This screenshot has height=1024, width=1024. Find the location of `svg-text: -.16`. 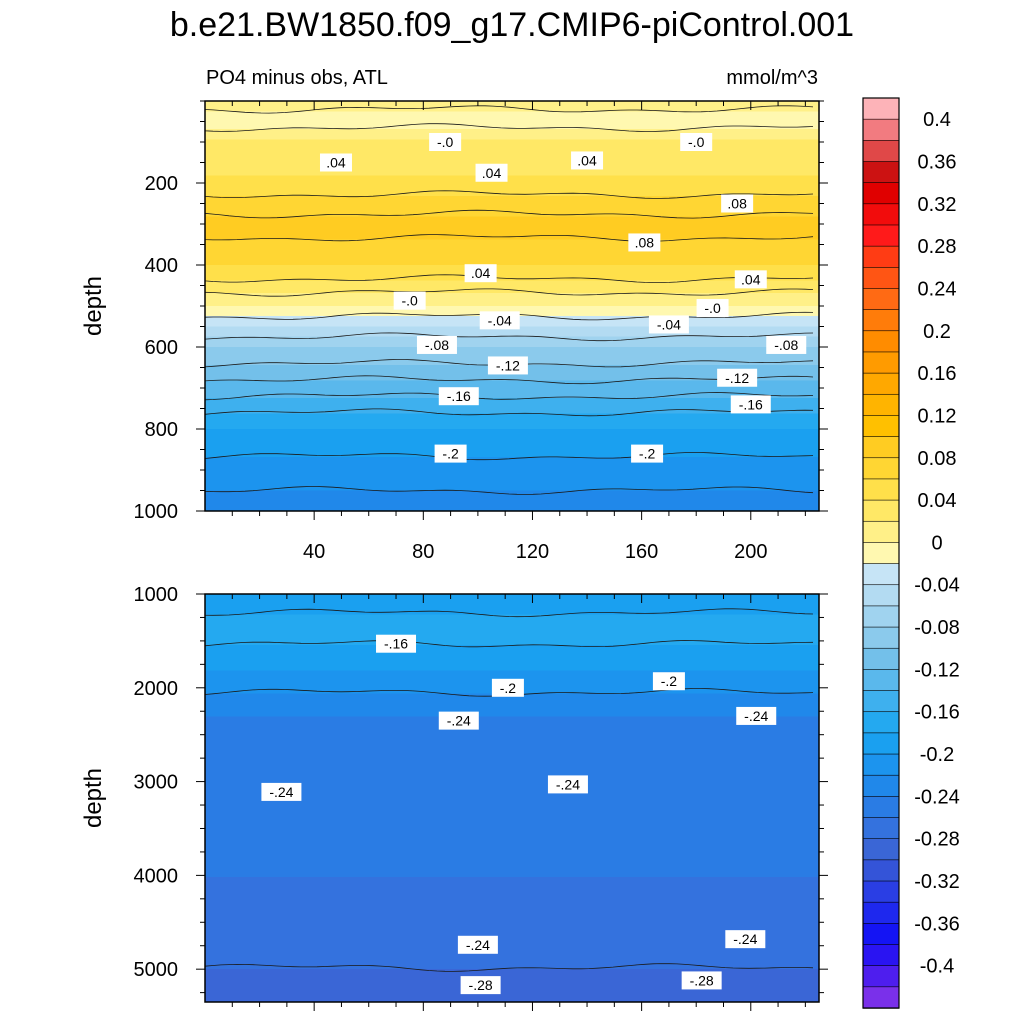

svg-text: -.16 is located at coordinates (396, 644).